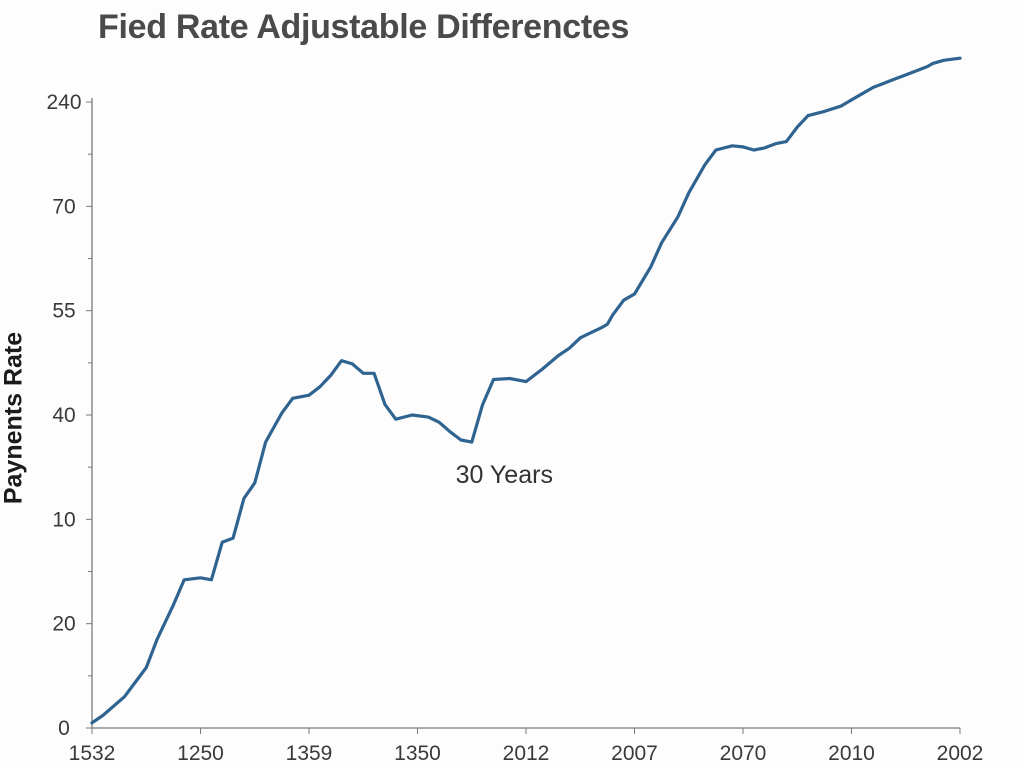 The width and height of the screenshot is (1024, 768). What do you see at coordinates (634, 753) in the screenshot?
I see `x-tick-label: 2007` at bounding box center [634, 753].